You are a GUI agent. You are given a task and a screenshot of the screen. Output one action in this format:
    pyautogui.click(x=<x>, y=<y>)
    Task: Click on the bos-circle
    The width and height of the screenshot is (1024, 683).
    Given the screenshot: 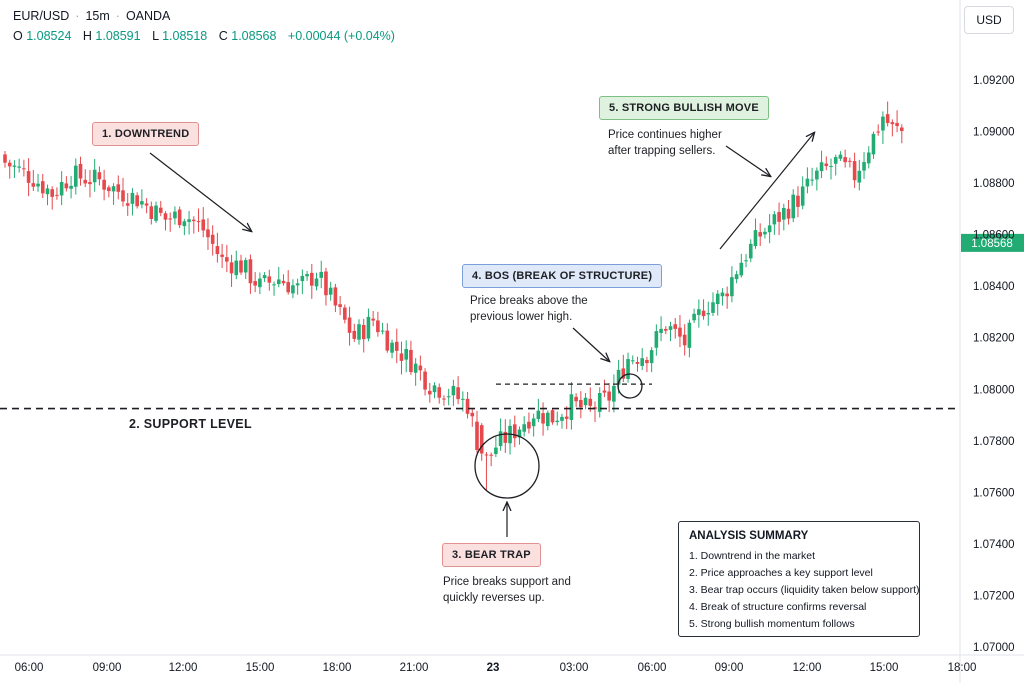 What is the action you would take?
    pyautogui.click(x=630, y=386)
    